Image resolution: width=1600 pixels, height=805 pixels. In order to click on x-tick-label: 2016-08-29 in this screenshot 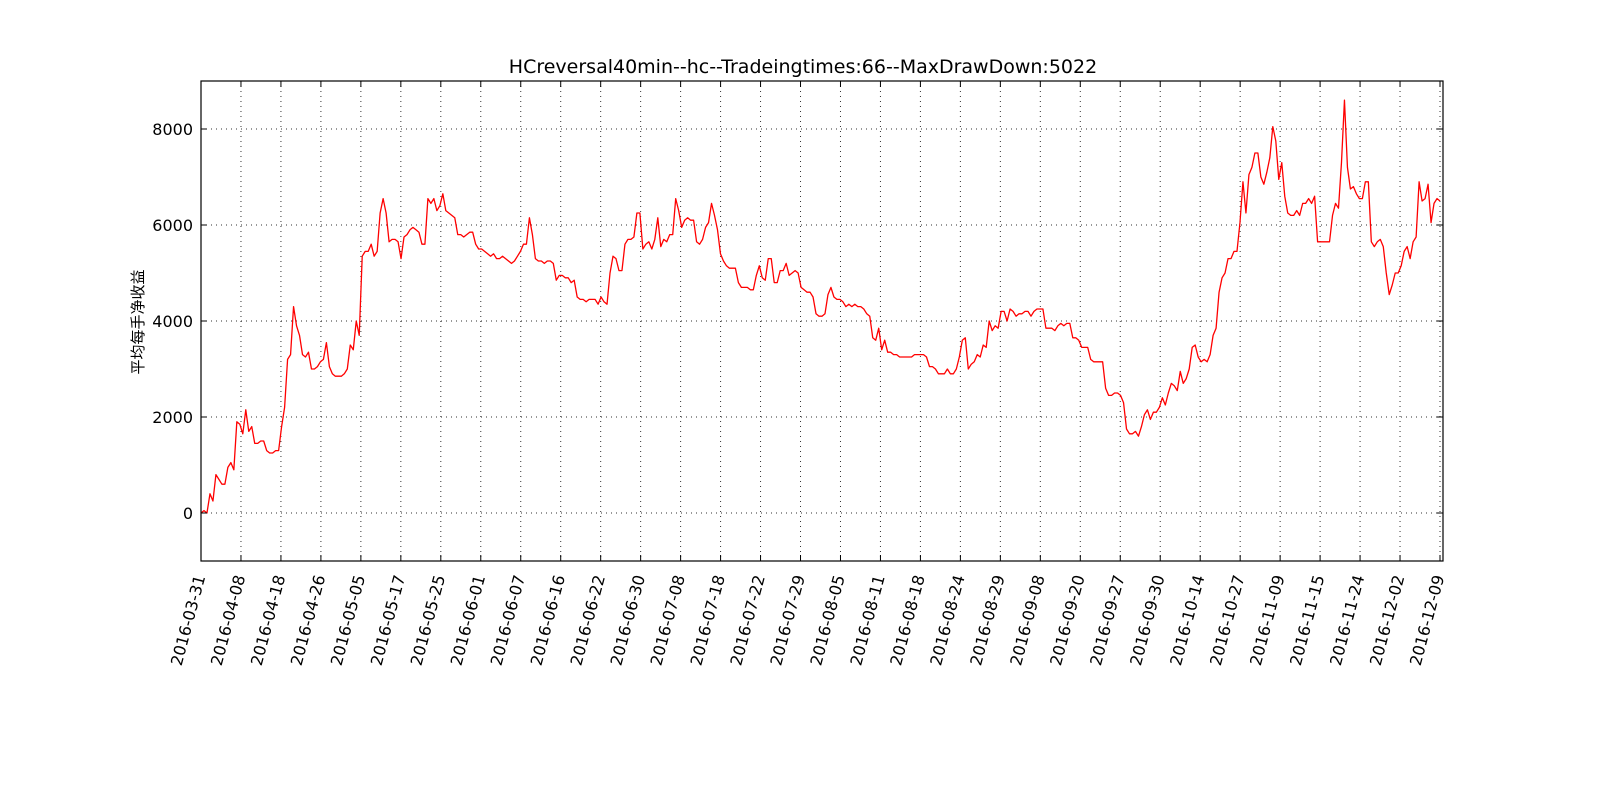, I will do `click(987, 620)`.